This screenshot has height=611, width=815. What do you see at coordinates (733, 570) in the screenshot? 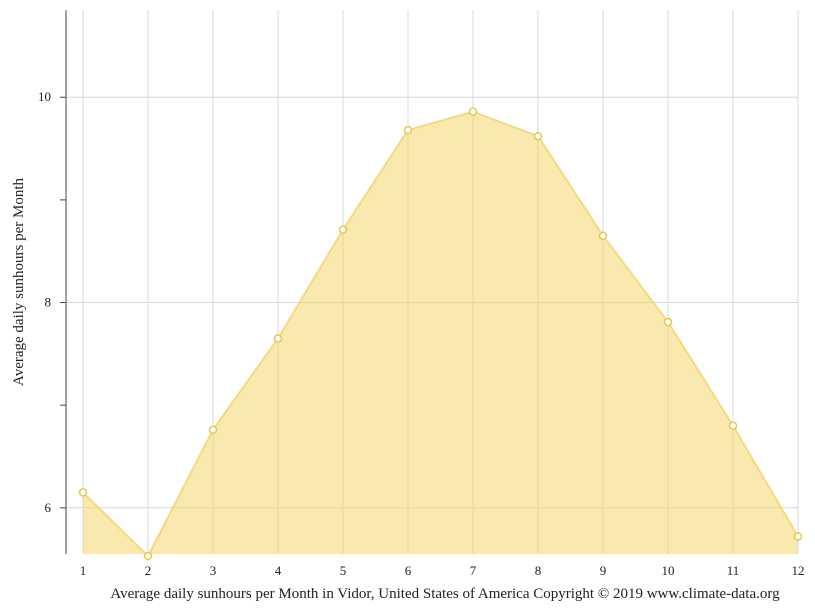
I see `x-tick-label: 11` at bounding box center [733, 570].